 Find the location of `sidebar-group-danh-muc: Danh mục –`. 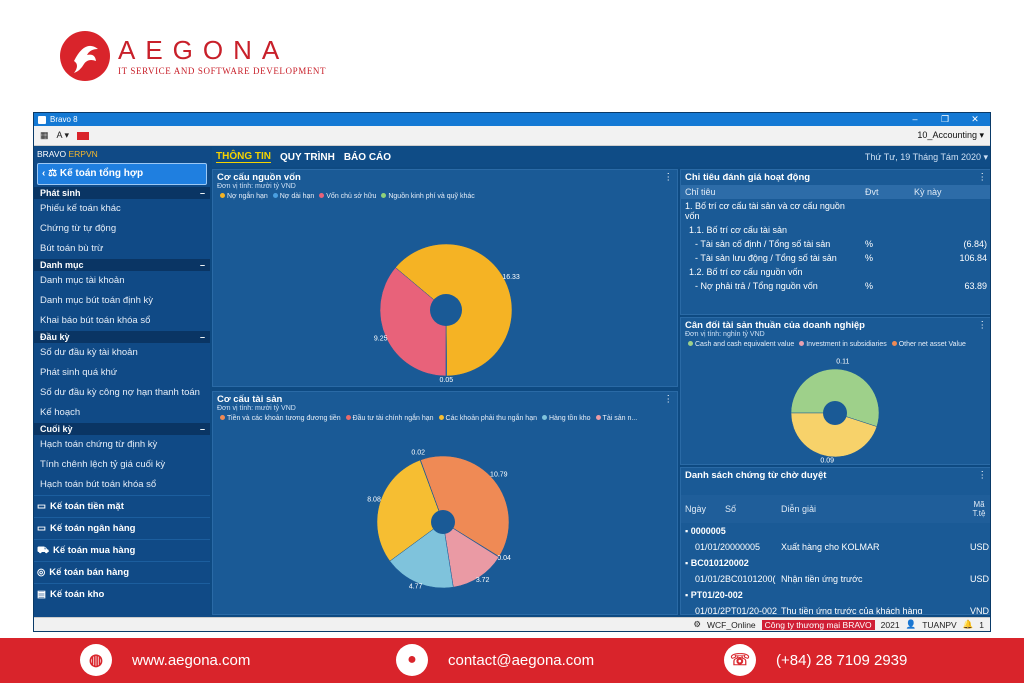

sidebar-group-danh-muc: Danh mục – is located at coordinates (122, 265).